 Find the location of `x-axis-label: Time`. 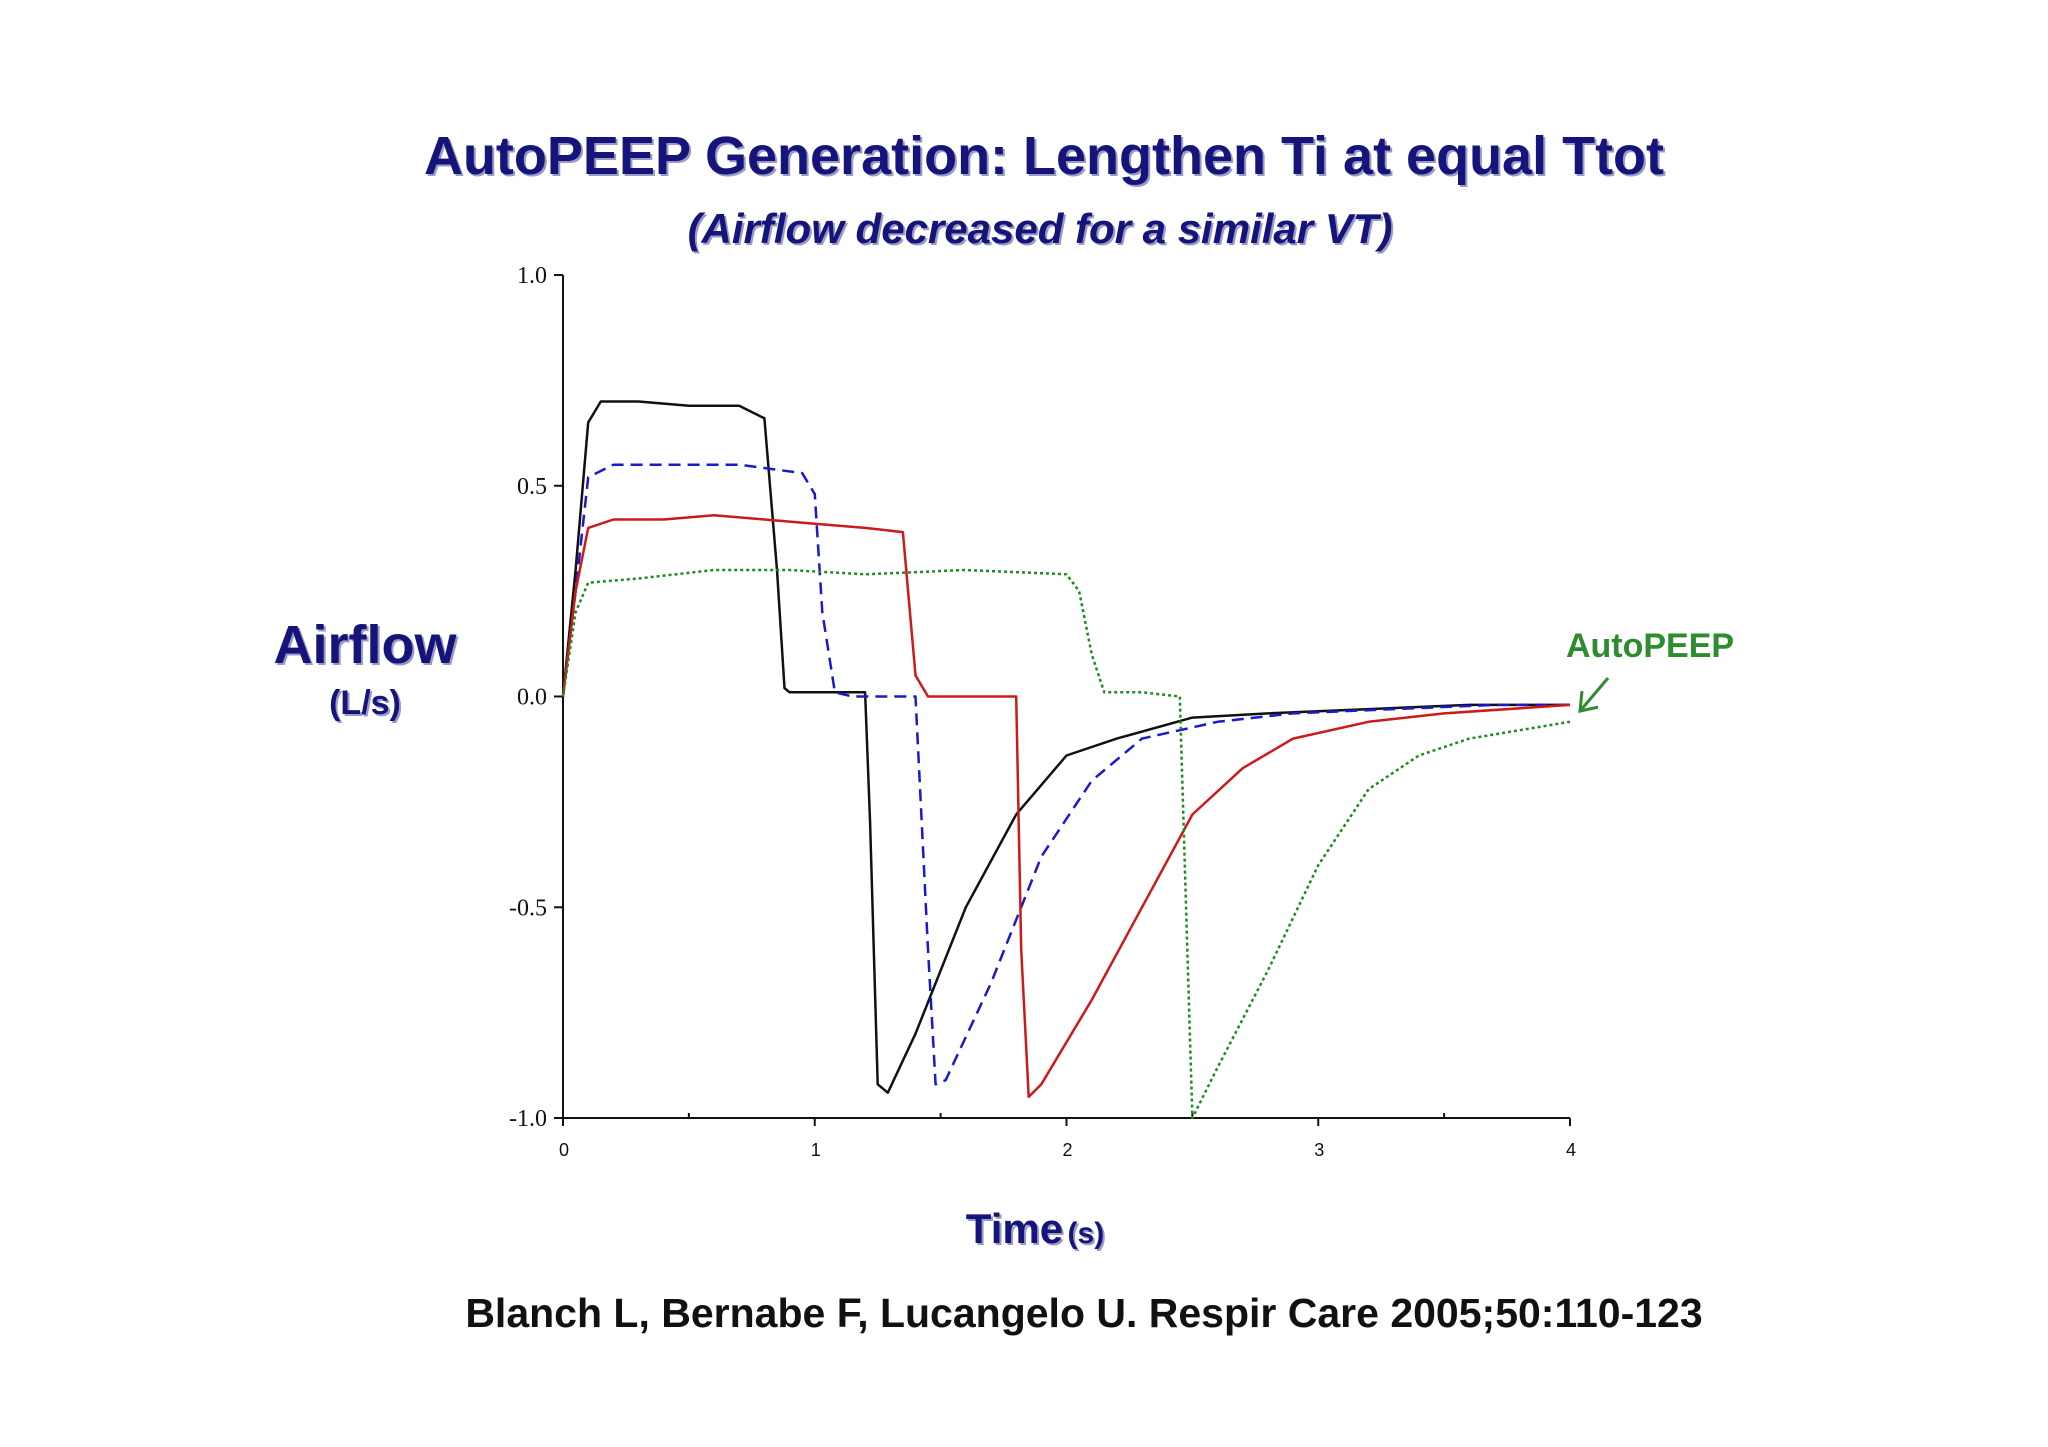

x-axis-label: Time is located at coordinates (1014, 1228).